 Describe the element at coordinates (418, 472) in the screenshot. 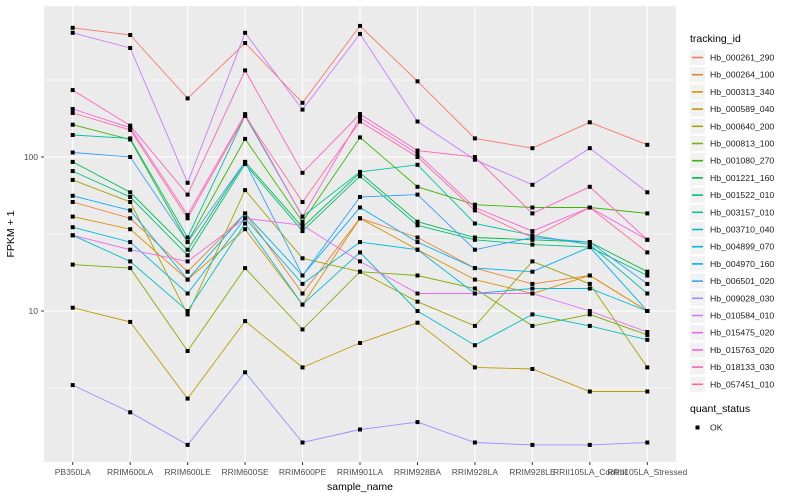

I see `x-tick-label: RRIM928BA` at that location.